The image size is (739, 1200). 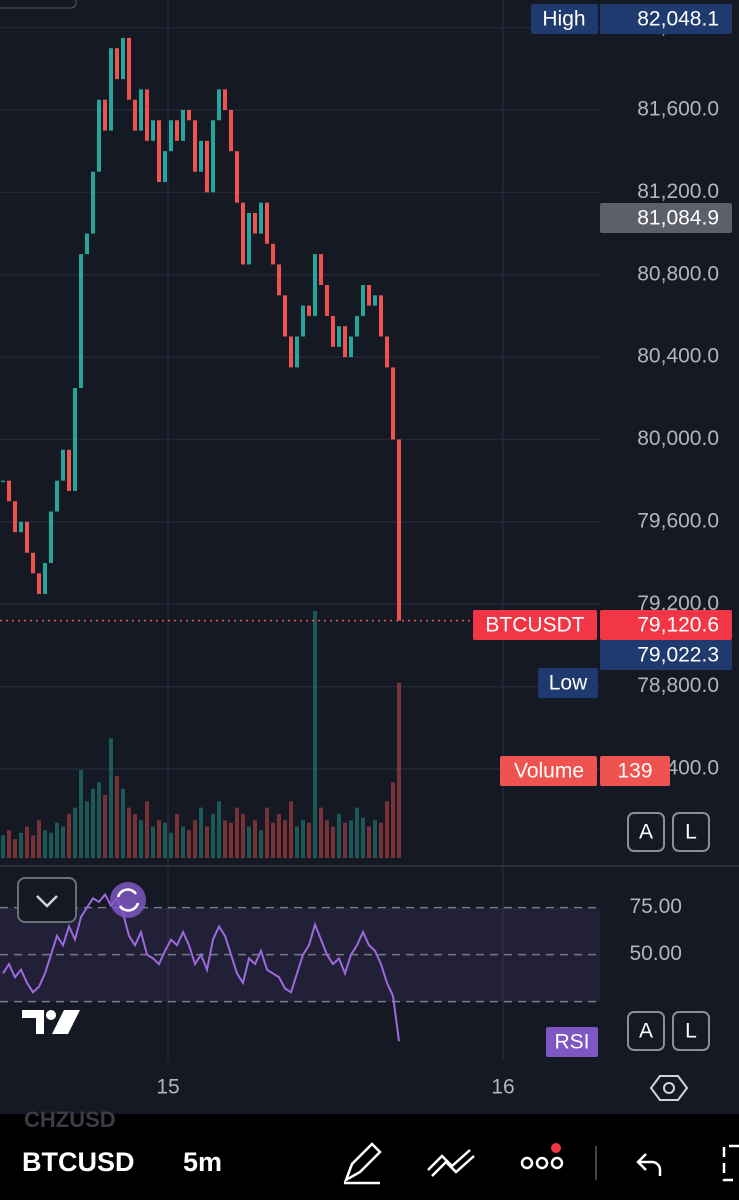 What do you see at coordinates (51, 1015) in the screenshot?
I see `logo-dot` at bounding box center [51, 1015].